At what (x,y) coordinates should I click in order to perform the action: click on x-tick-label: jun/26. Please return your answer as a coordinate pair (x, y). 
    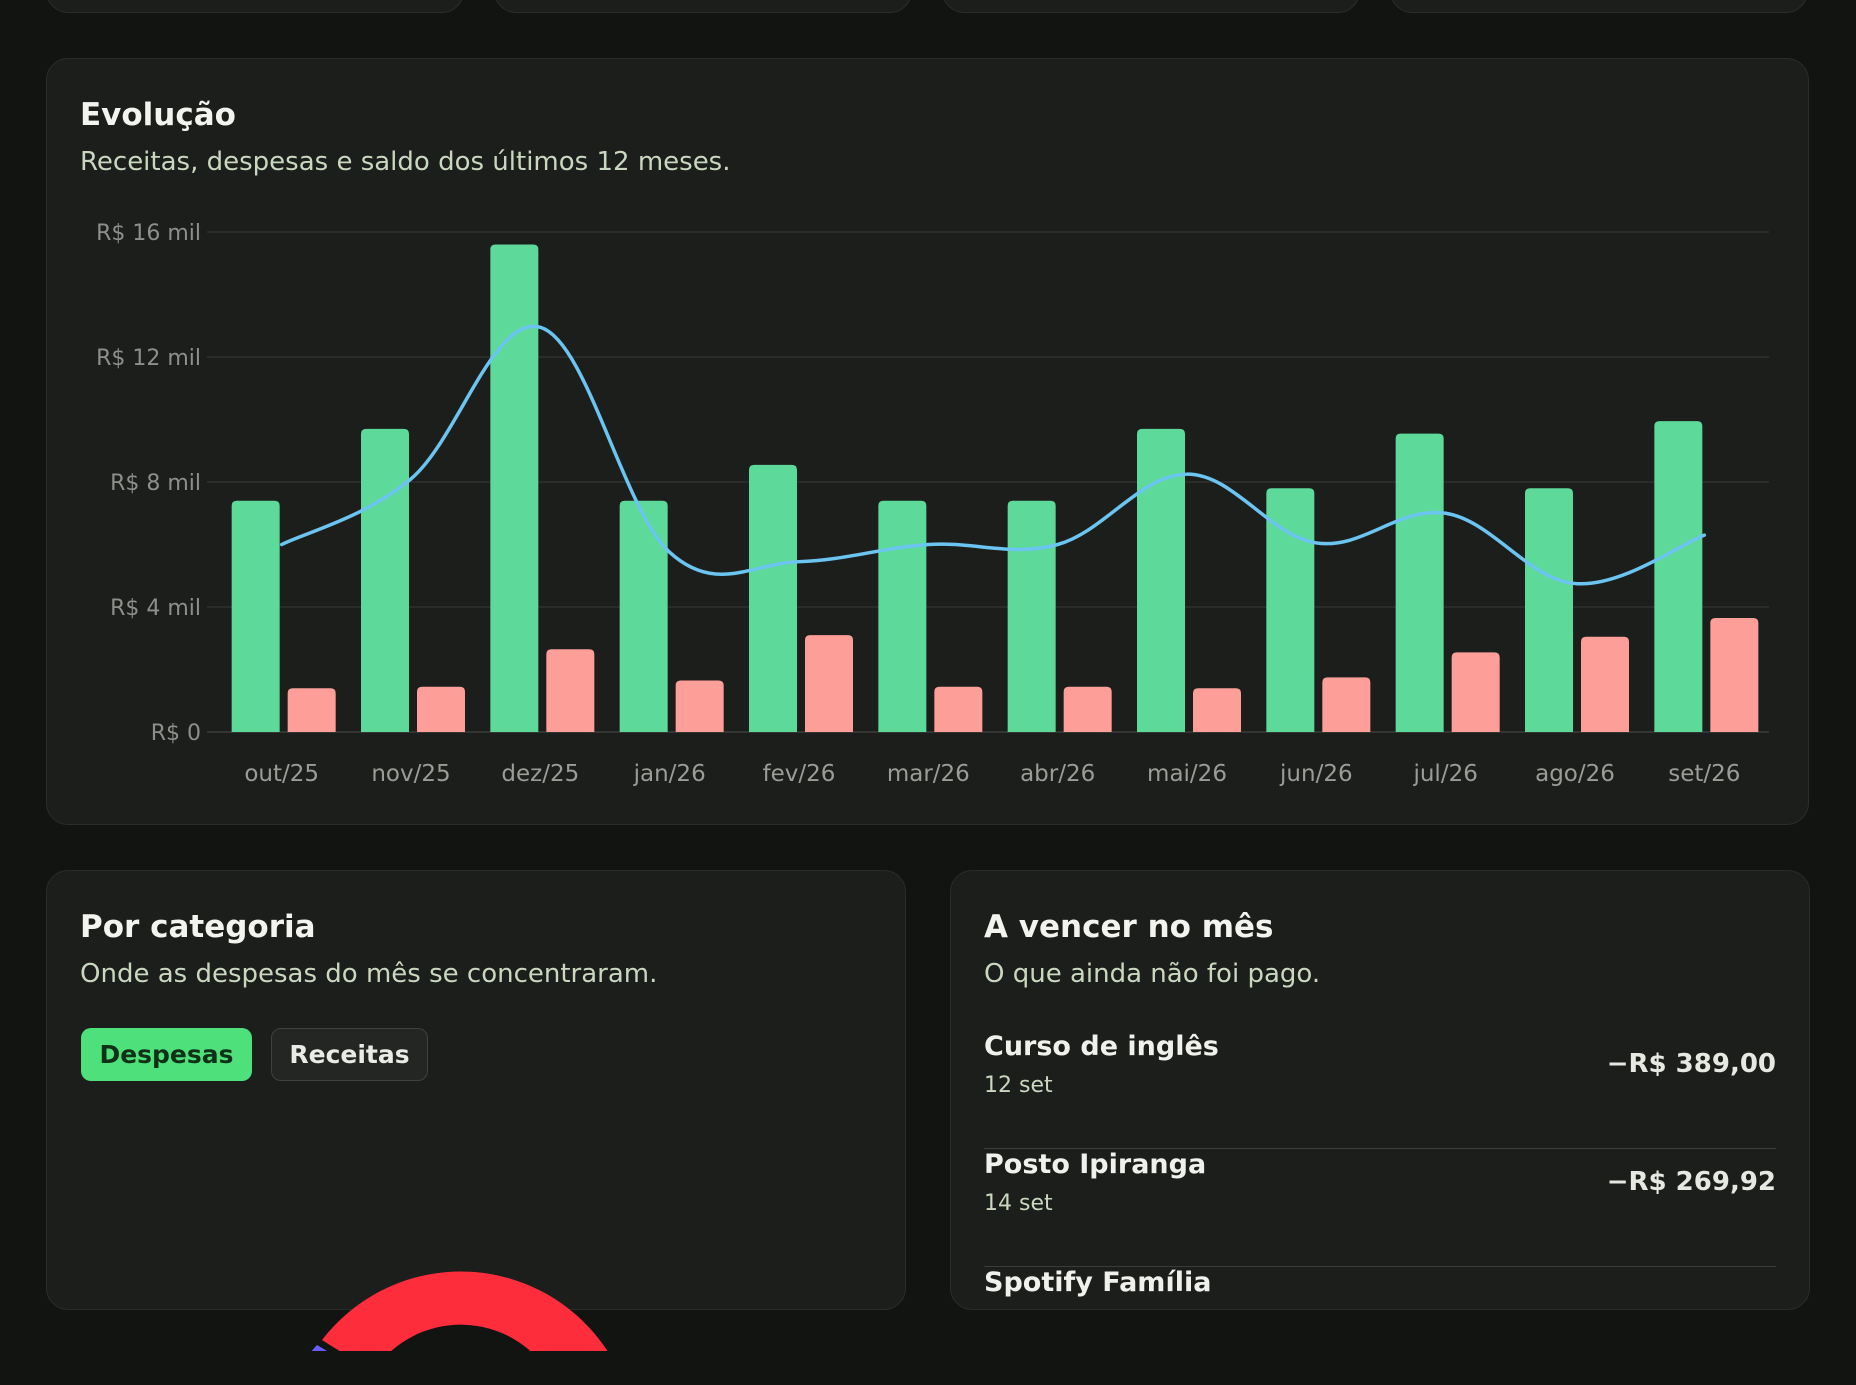
    Looking at the image, I should click on (1316, 774).